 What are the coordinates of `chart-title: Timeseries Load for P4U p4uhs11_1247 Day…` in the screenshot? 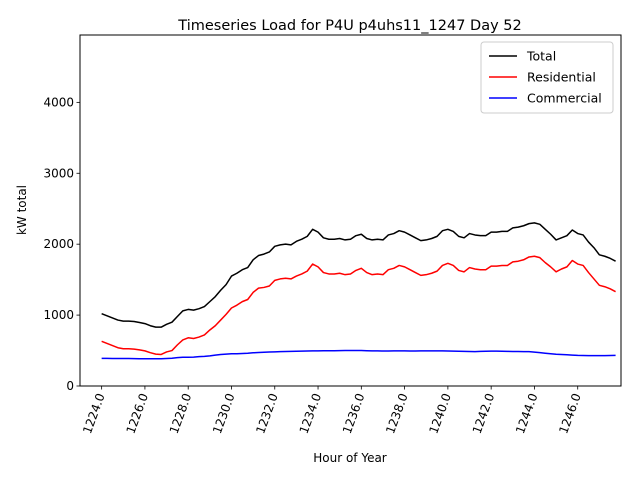 It's located at (349, 26).